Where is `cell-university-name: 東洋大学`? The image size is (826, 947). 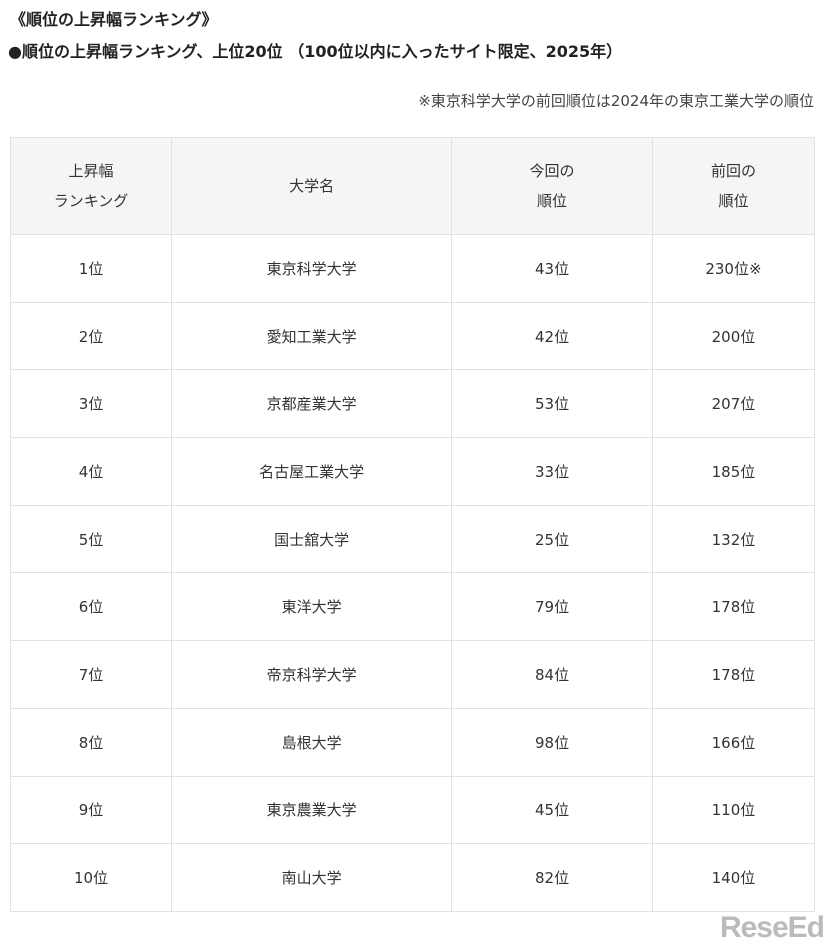
cell-university-name: 東洋大学 is located at coordinates (312, 607).